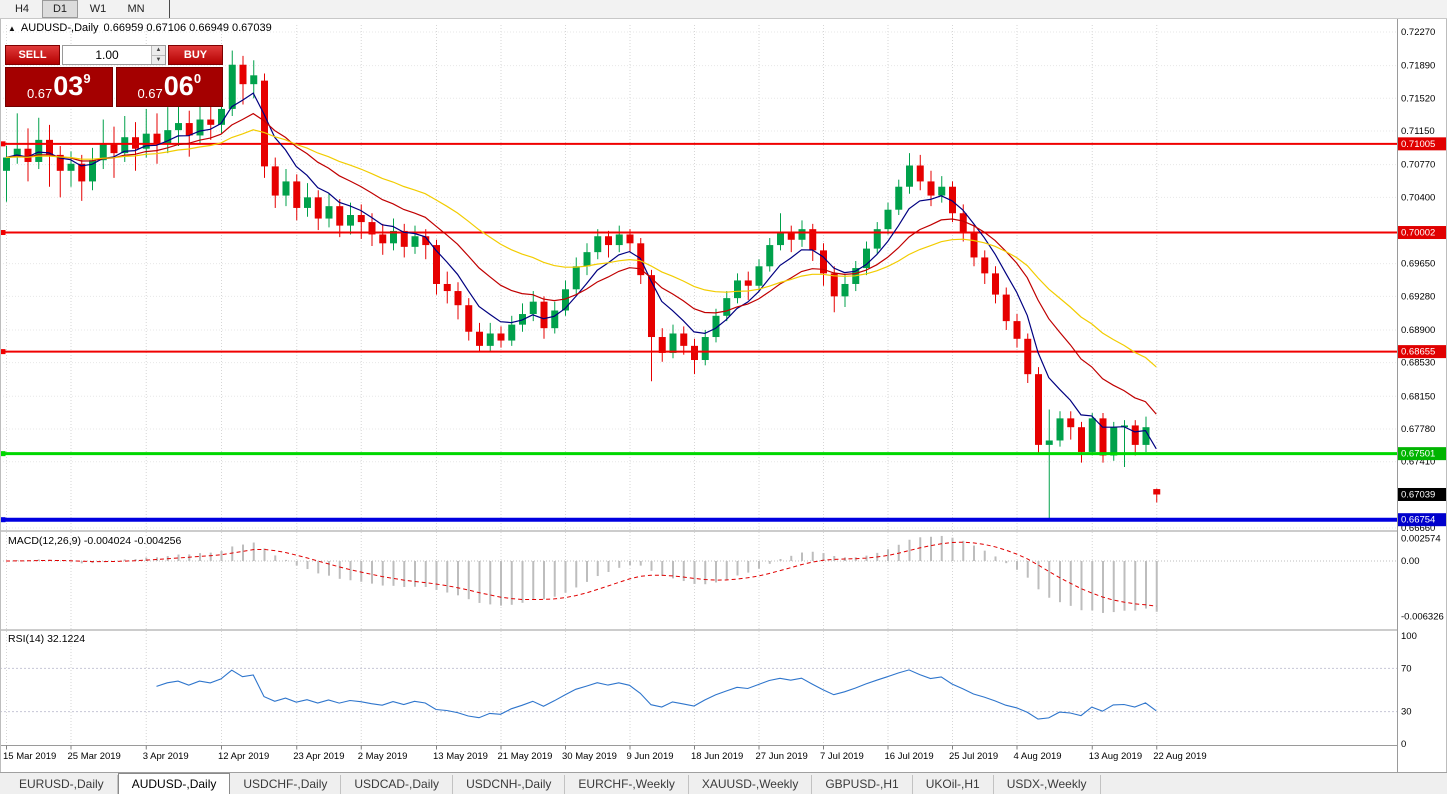  What do you see at coordinates (862, 784) in the screenshot?
I see `chart-tab-gbpusd-h1: GBPUSD-,H1` at bounding box center [862, 784].